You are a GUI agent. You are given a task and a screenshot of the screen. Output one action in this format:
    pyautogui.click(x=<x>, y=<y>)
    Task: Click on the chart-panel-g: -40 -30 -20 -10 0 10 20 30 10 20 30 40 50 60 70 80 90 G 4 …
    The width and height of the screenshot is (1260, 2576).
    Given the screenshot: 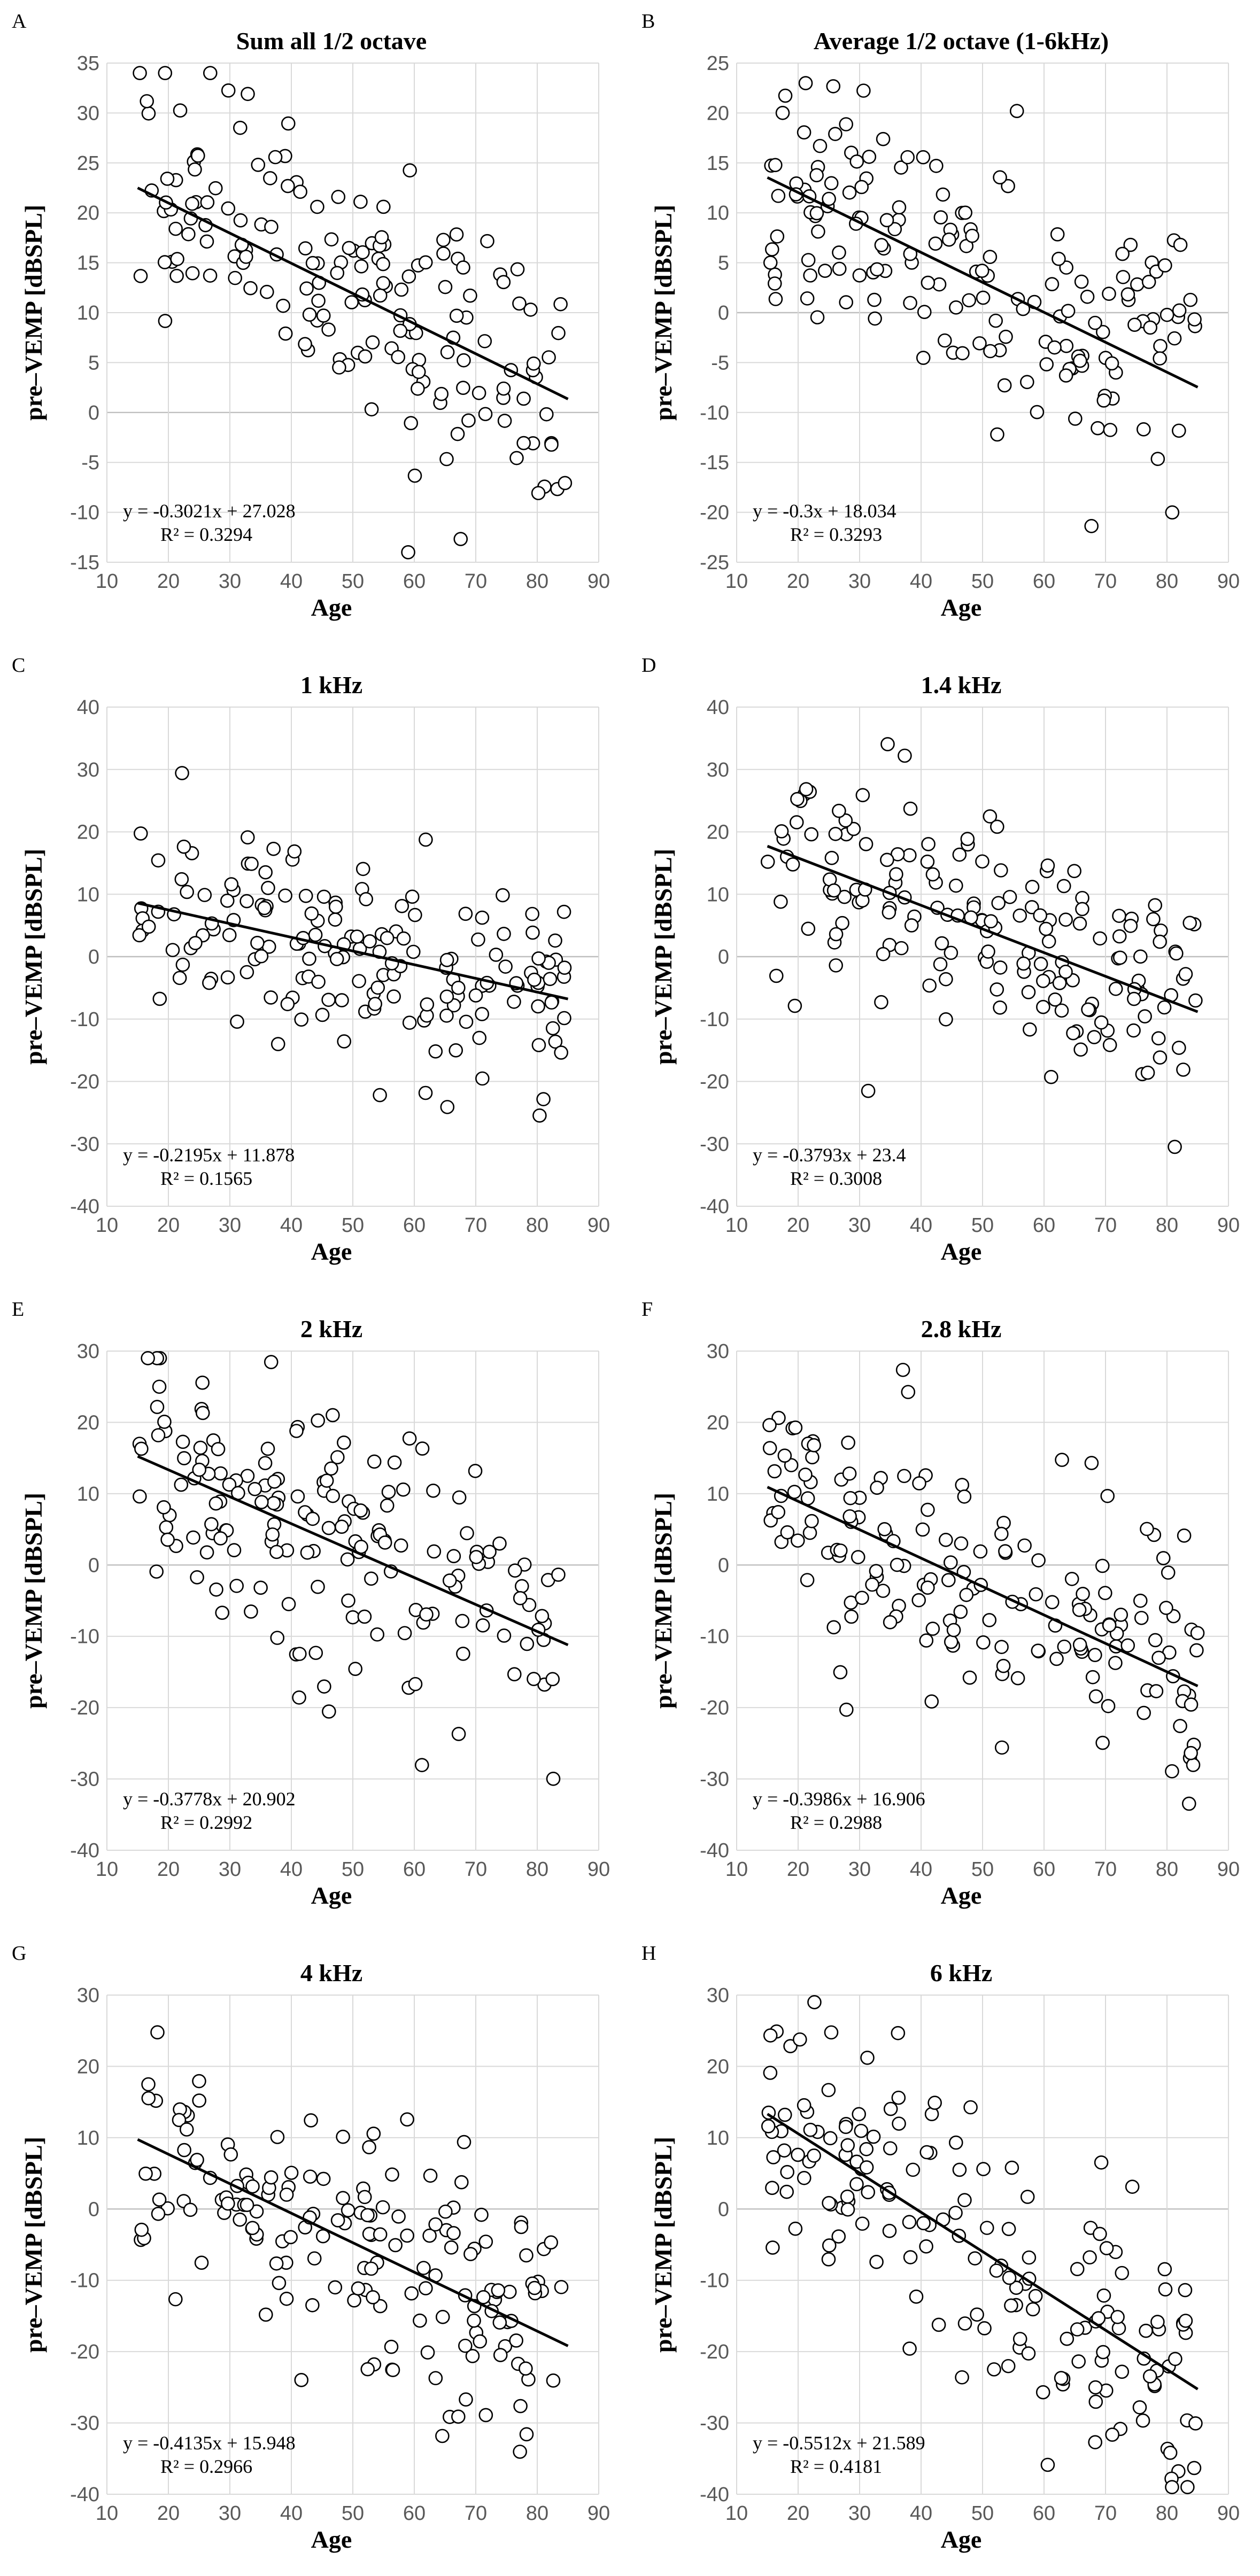 What is the action you would take?
    pyautogui.click(x=315, y=2254)
    